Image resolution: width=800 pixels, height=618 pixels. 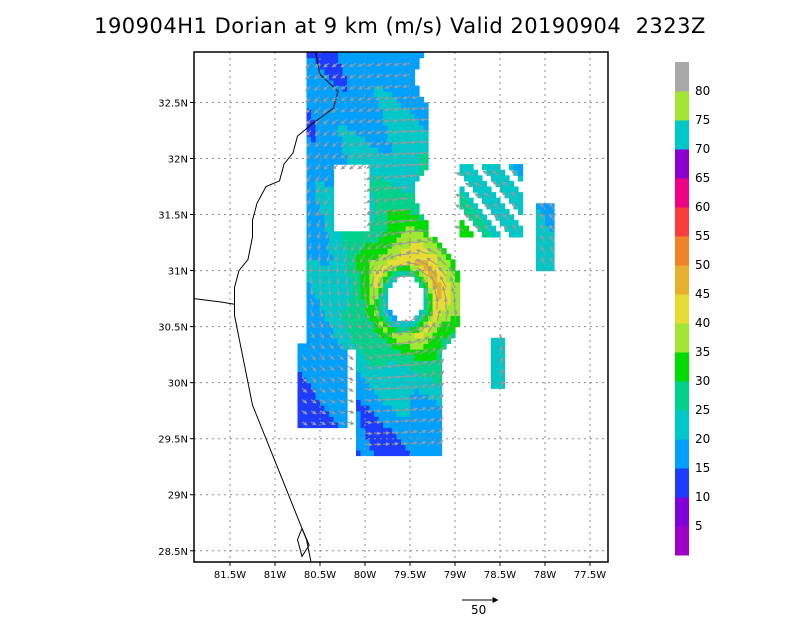 I want to click on colorbar-swatch, so click(x=682, y=454).